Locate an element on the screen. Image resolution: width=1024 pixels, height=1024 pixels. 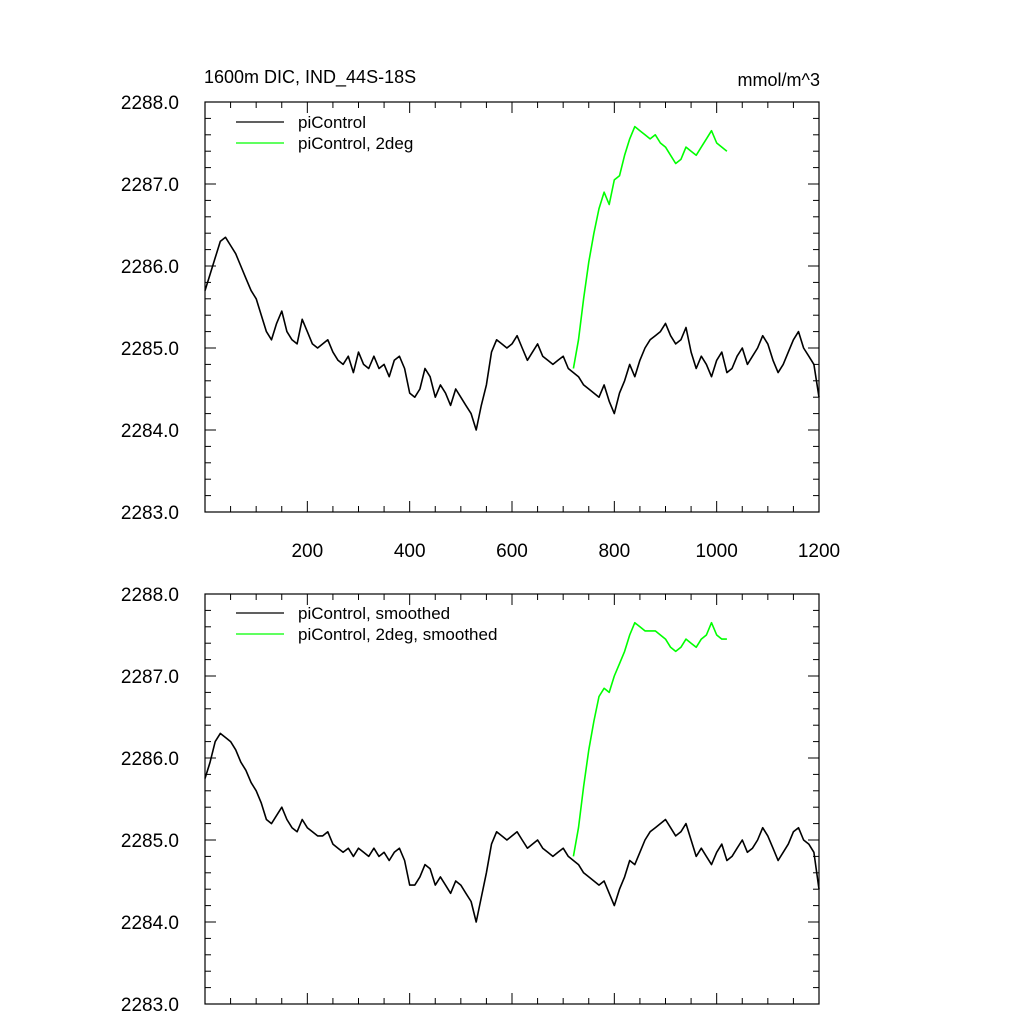
legend-entry-picontrol-2deg-smoothed: piControl, 2deg, smoothed is located at coordinates (397, 634).